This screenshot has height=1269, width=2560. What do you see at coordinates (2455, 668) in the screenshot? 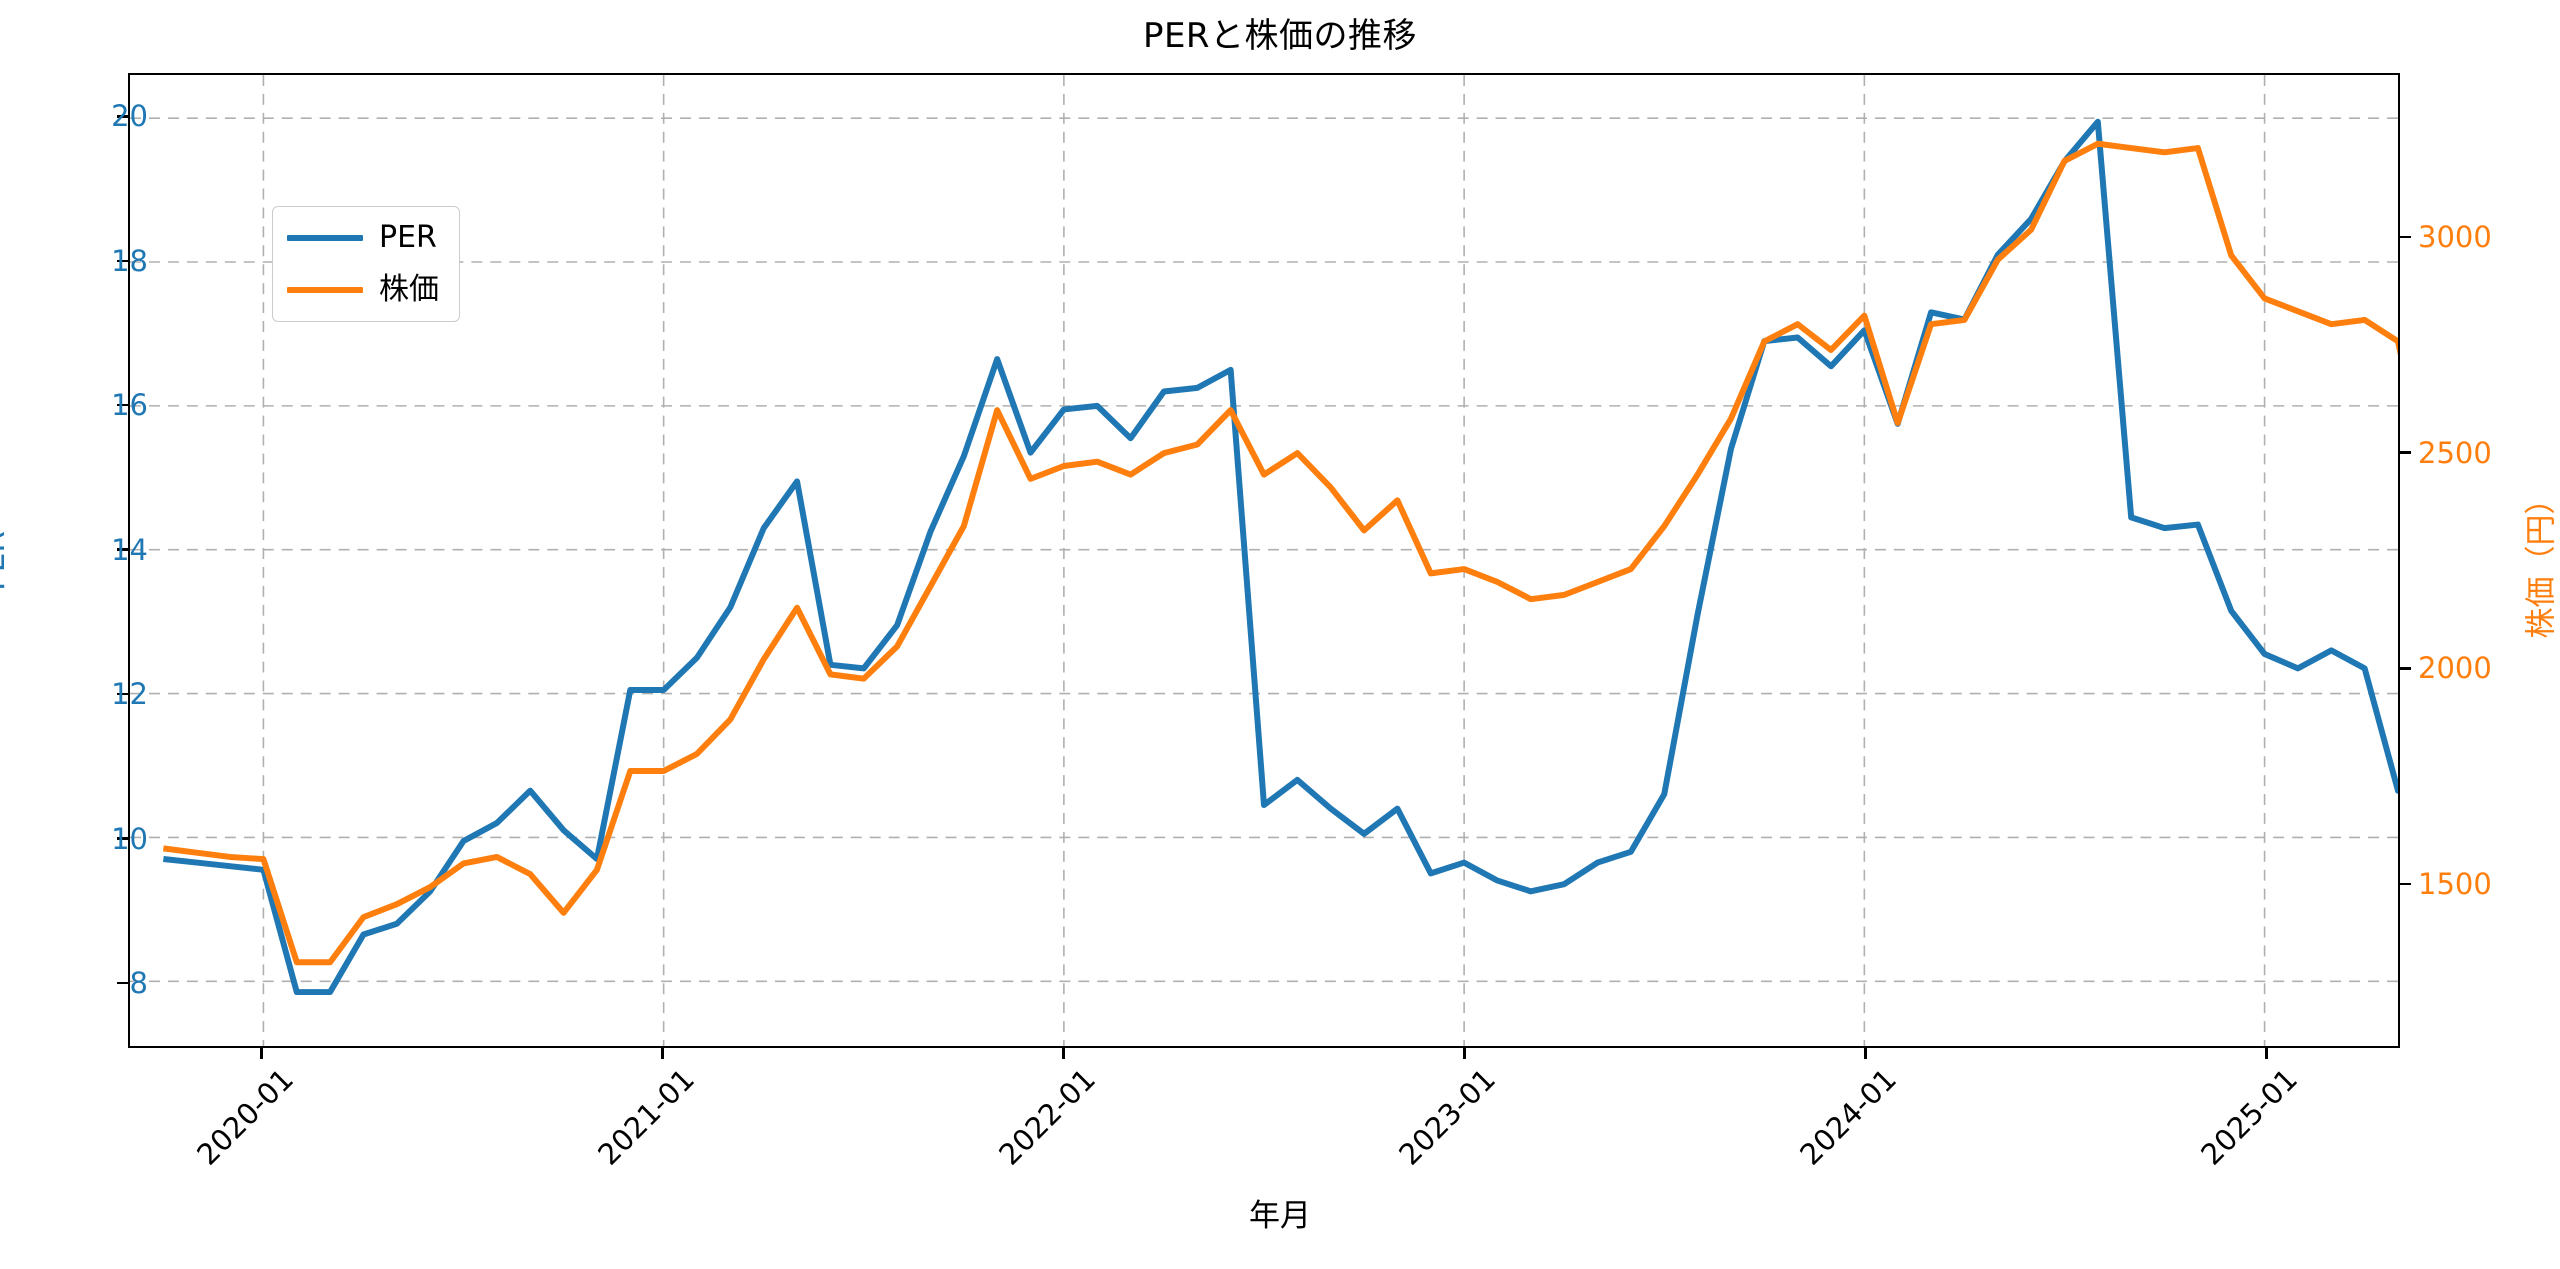
I see `y-tick-label-right: 2000` at bounding box center [2455, 668].